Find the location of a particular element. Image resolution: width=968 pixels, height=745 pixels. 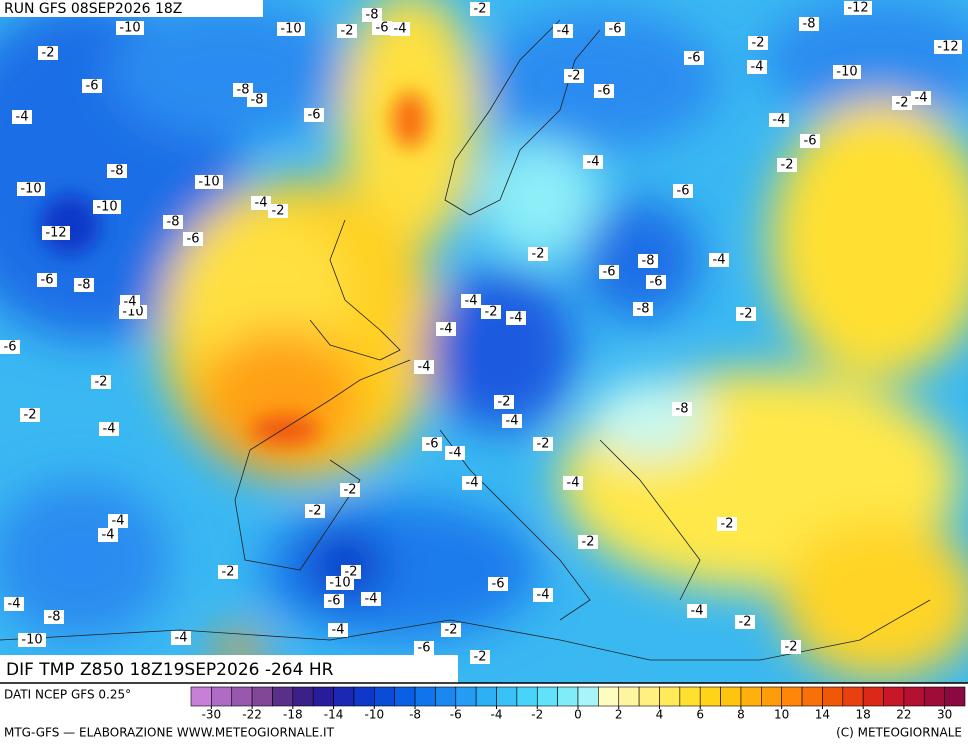

colorbar-tick-label: 18 is located at coordinates (863, 715).